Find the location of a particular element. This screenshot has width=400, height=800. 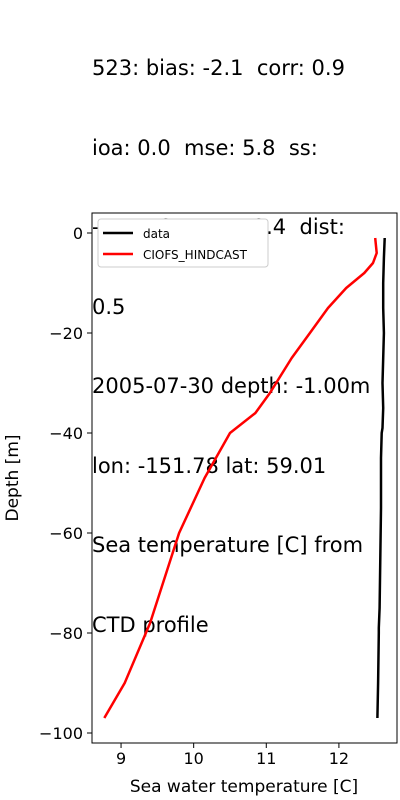

y-tick-label: −60 is located at coordinates (66, 533).